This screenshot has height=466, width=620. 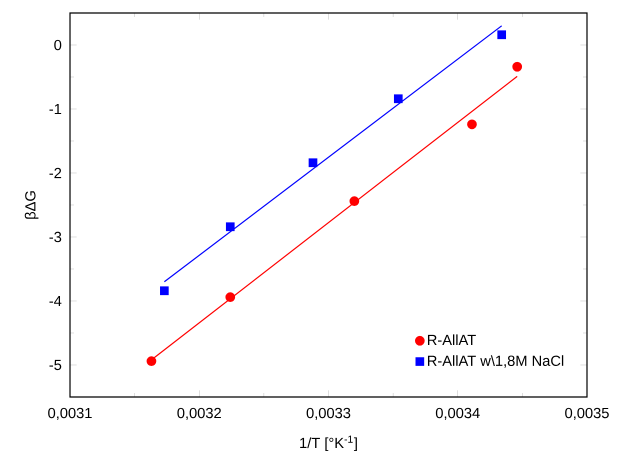 I want to click on y-axis-title: βΔG, so click(x=31, y=205).